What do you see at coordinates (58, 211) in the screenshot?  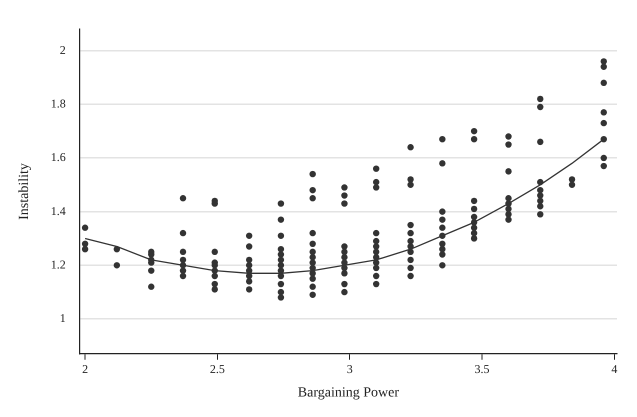 I see `y-tick-label: 1.4` at bounding box center [58, 211].